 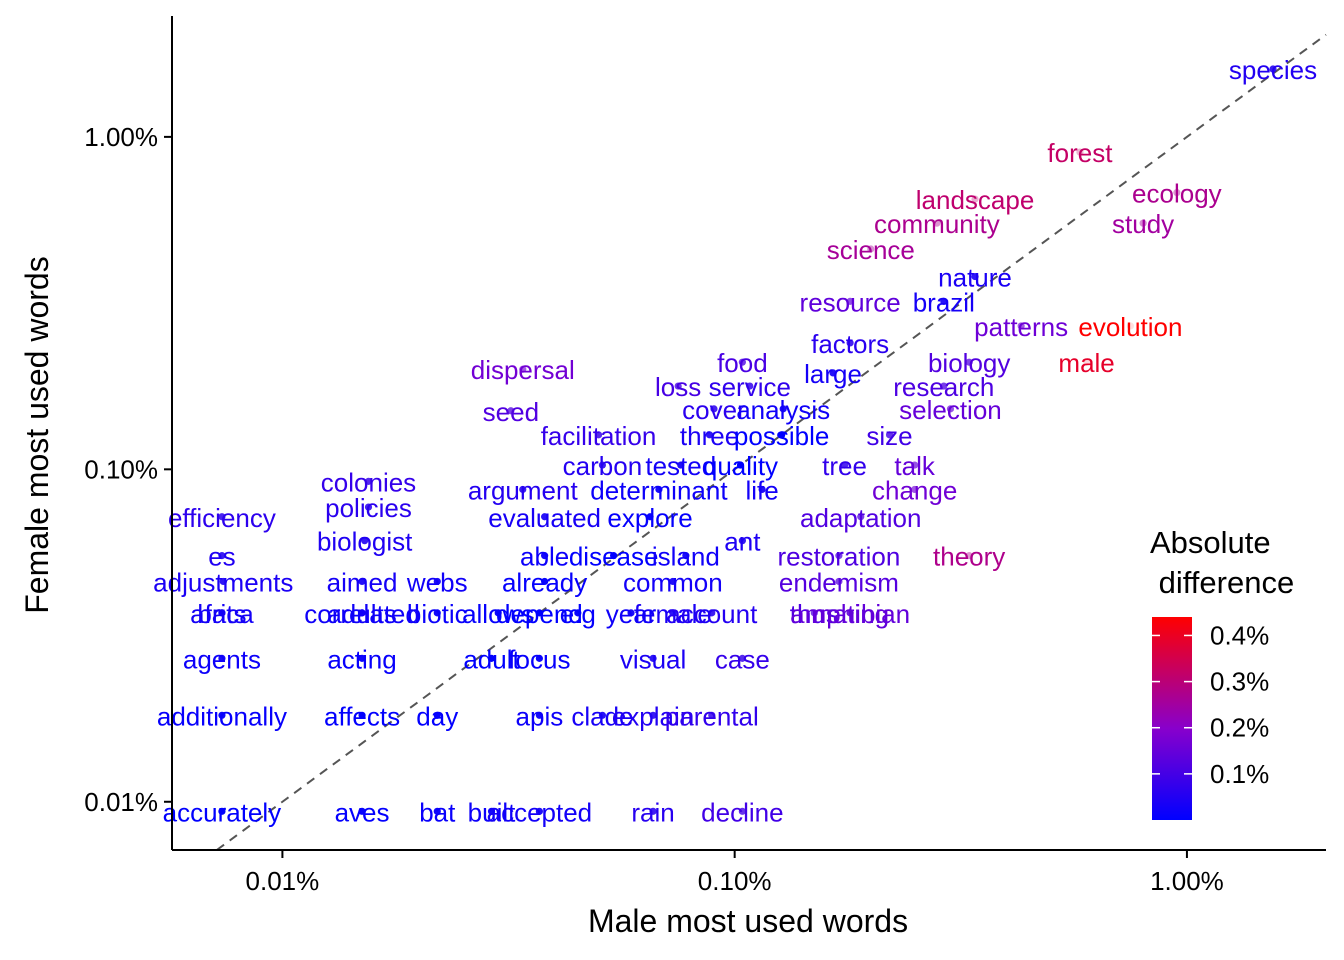 I want to click on word-label: facilitation, so click(x=599, y=436).